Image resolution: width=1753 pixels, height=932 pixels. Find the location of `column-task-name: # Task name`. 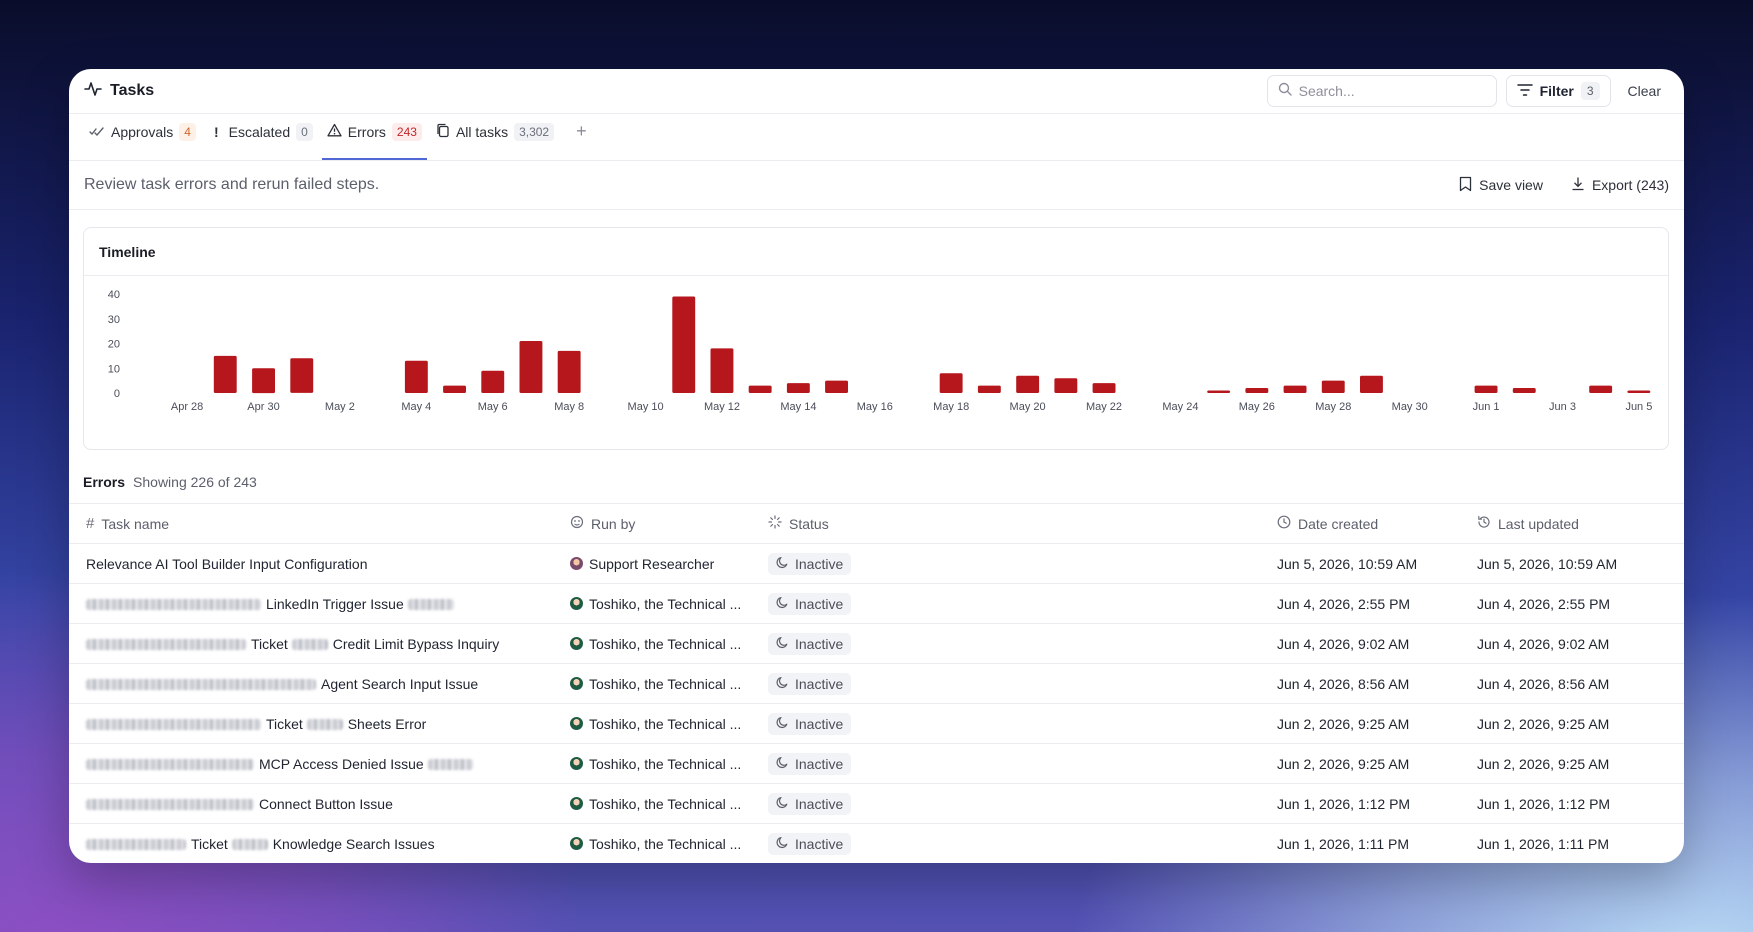

column-task-name: # Task name is located at coordinates (317, 523).